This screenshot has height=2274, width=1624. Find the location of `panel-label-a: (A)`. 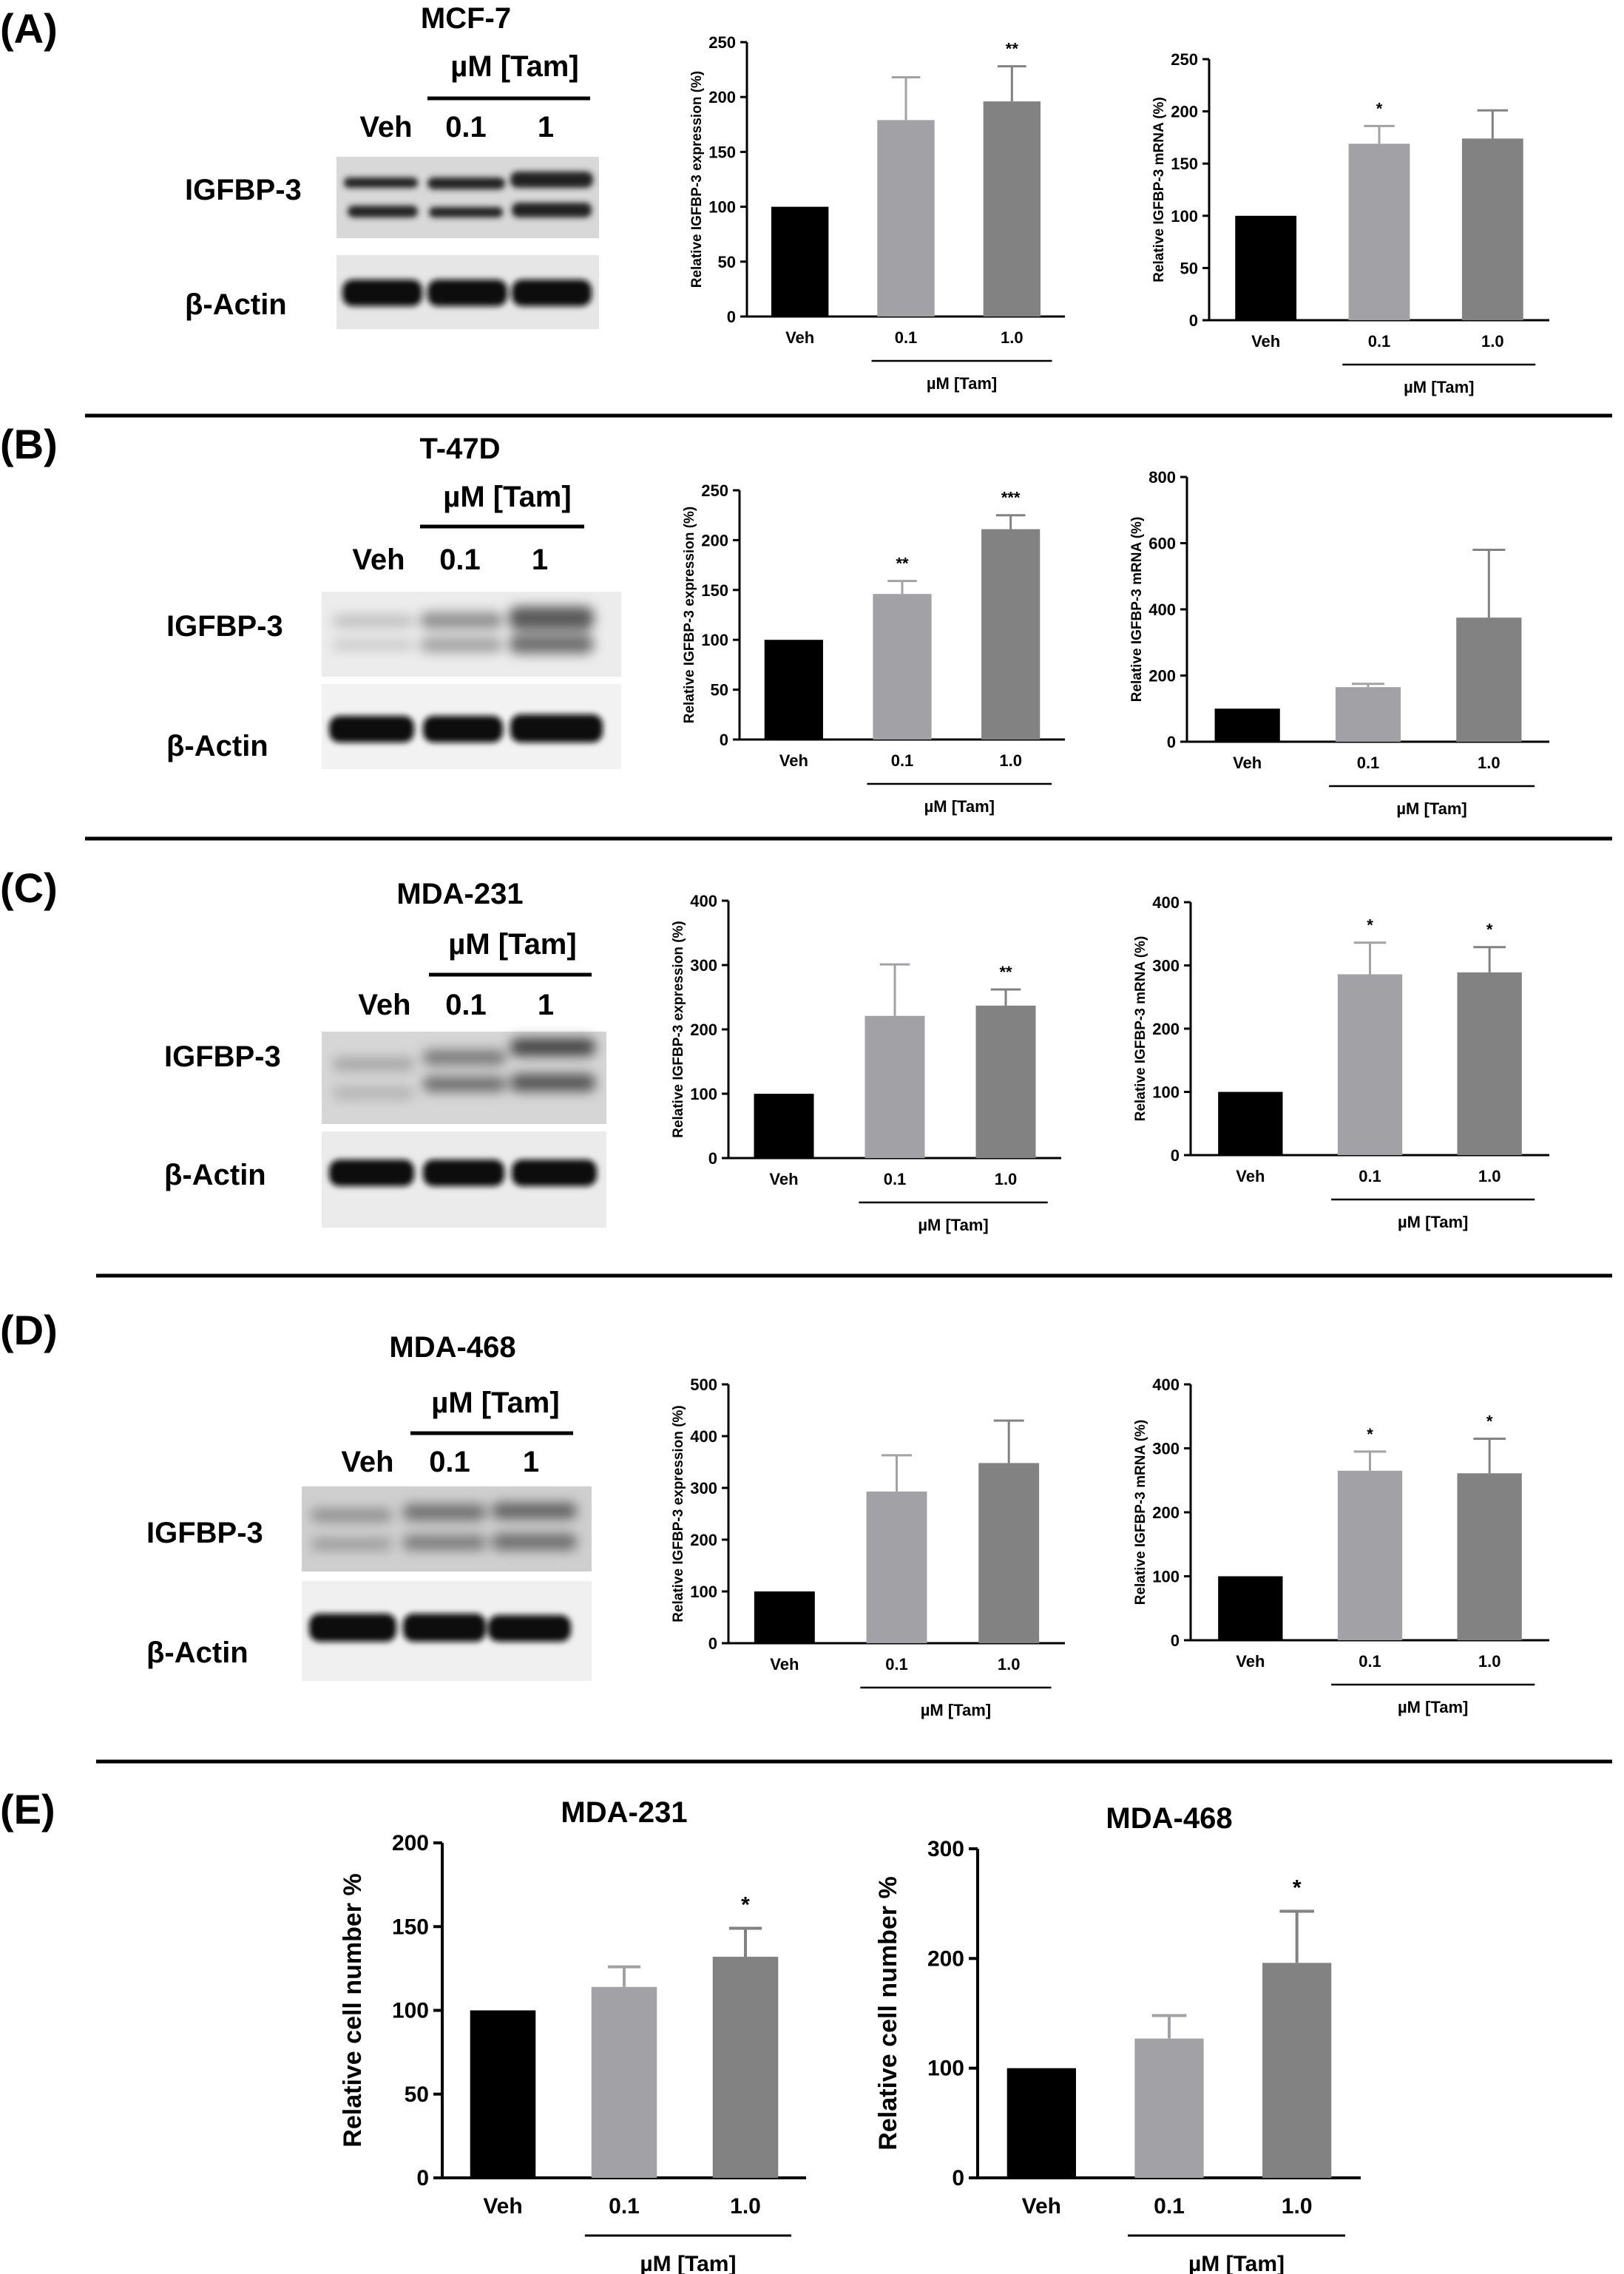

panel-label-a: (A) is located at coordinates (29, 28).